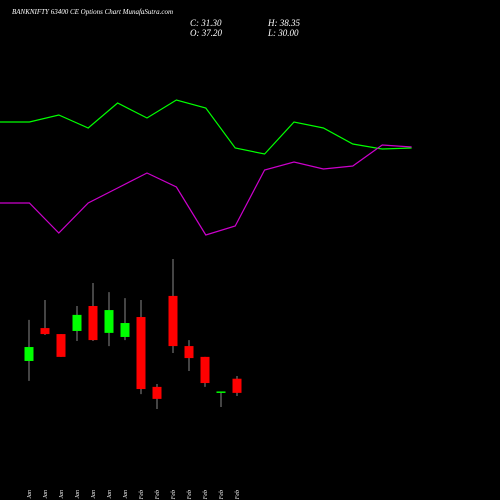 The height and width of the screenshot is (500, 500). What do you see at coordinates (206, 33) in the screenshot?
I see `open-label: O: 37.20` at bounding box center [206, 33].